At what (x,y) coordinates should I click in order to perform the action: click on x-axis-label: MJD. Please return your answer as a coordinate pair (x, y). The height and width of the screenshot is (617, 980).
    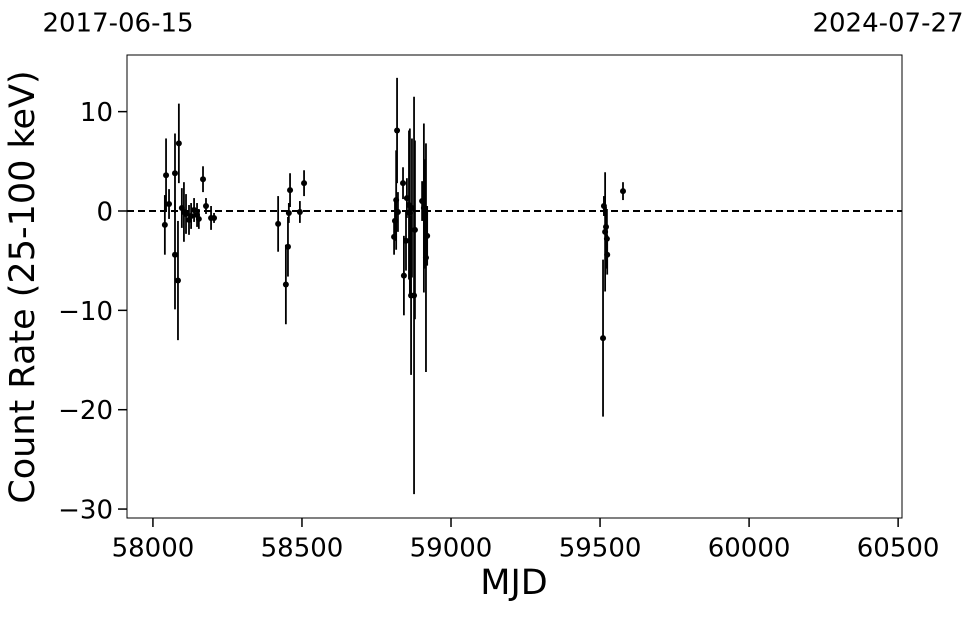
    Looking at the image, I should click on (513, 583).